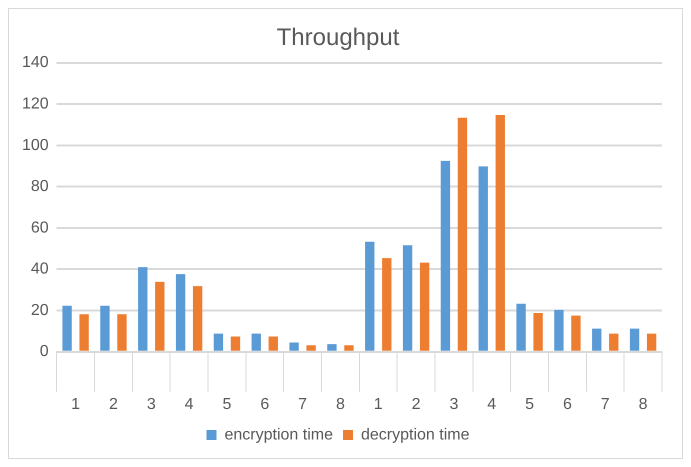 The image size is (691, 467). What do you see at coordinates (415, 435) in the screenshot?
I see `legend-label: decryption time` at bounding box center [415, 435].